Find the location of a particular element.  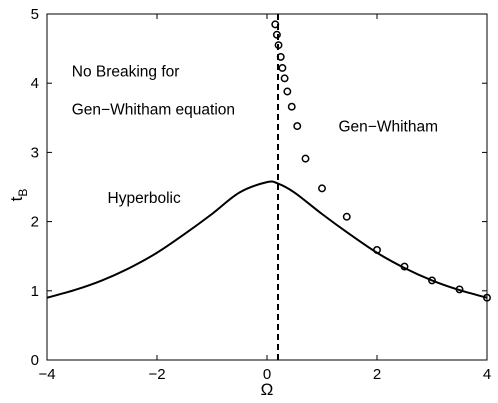

annotation-text: No Breaking for is located at coordinates (126, 71).